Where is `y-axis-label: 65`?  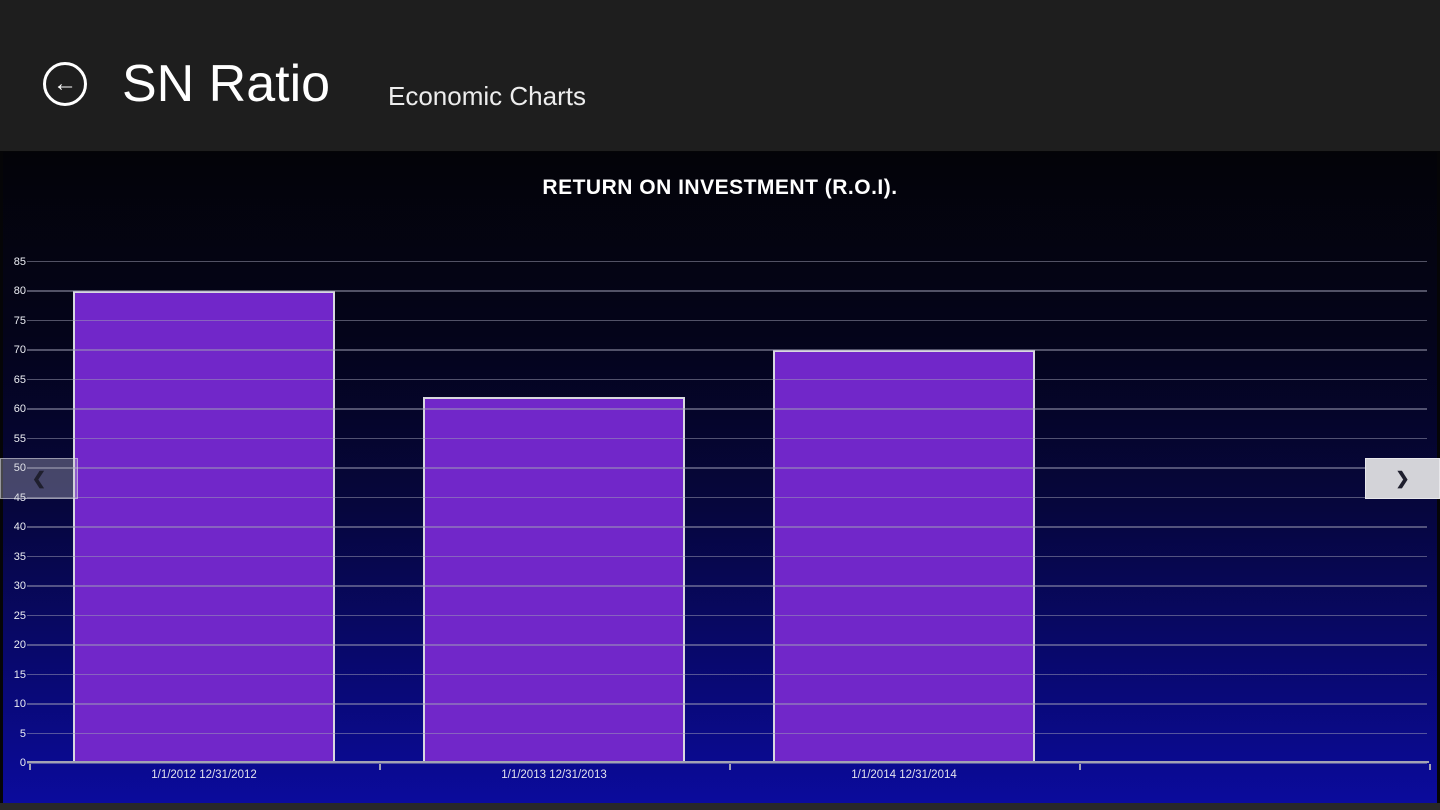 y-axis-label: 65 is located at coordinates (19, 379).